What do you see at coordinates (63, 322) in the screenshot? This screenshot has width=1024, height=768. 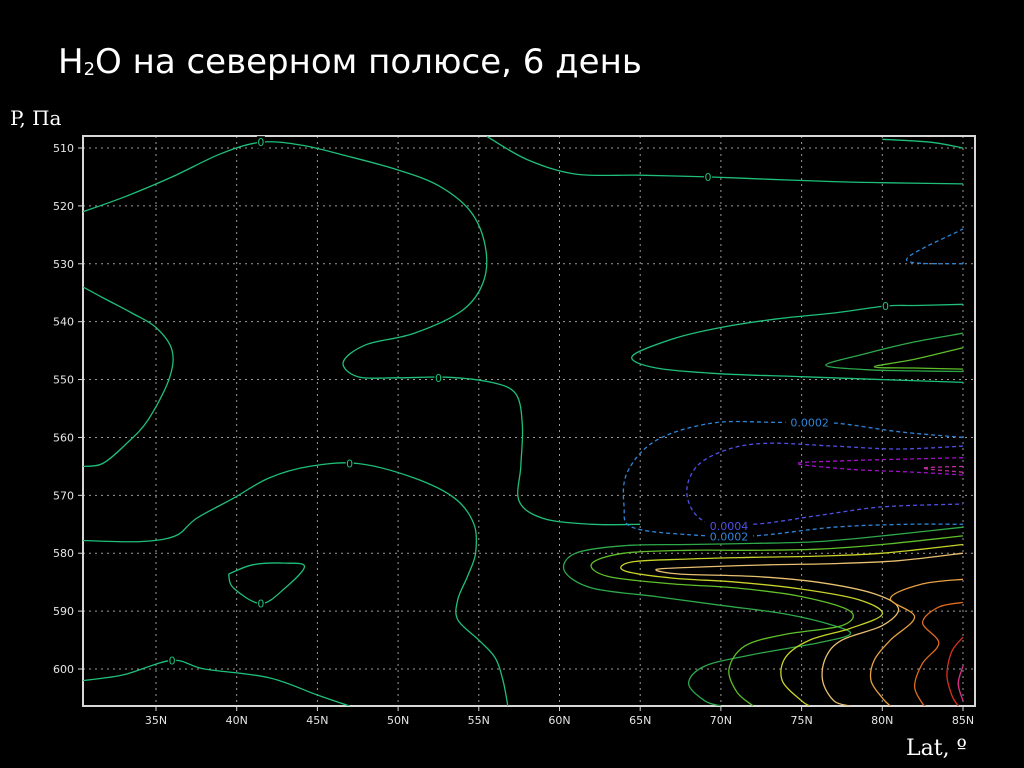 I see `y-tick-label: 540` at bounding box center [63, 322].